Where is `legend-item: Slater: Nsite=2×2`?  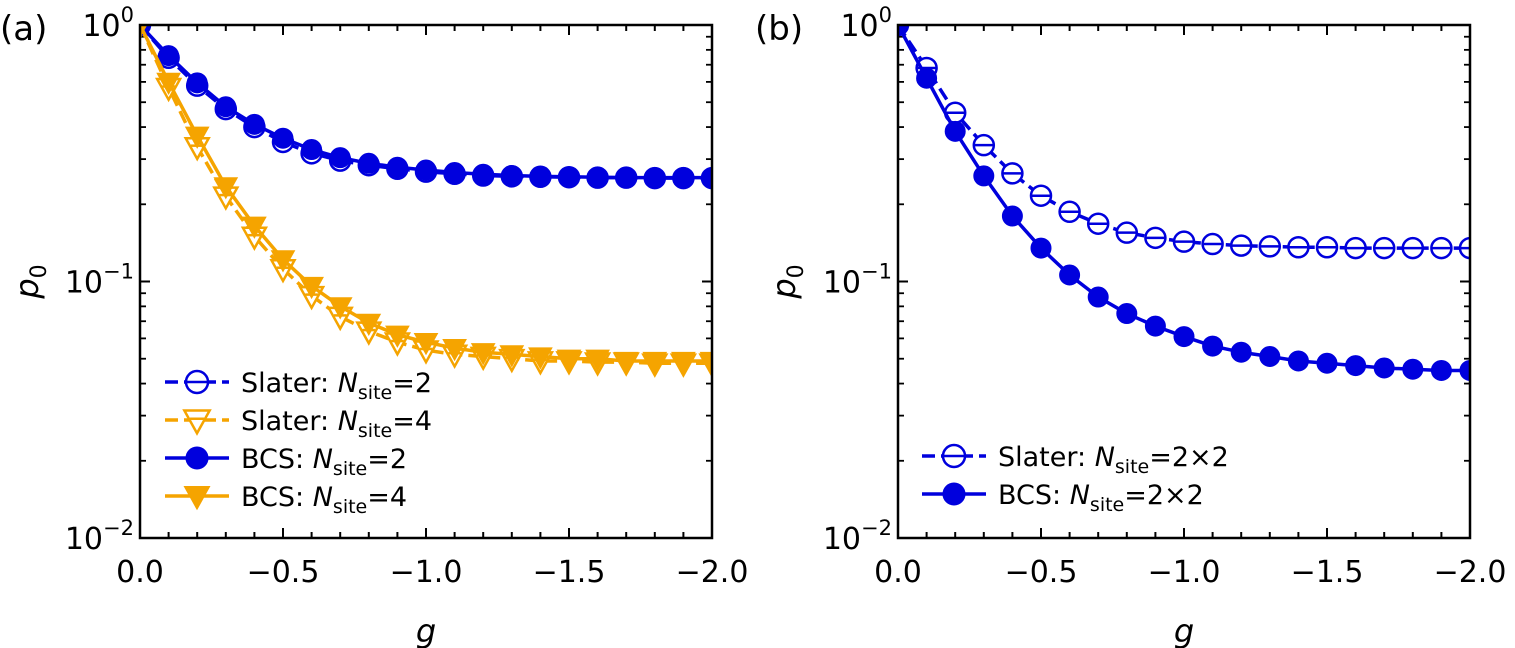
legend-item: Slater: Nsite=2×2 is located at coordinates (1075, 460).